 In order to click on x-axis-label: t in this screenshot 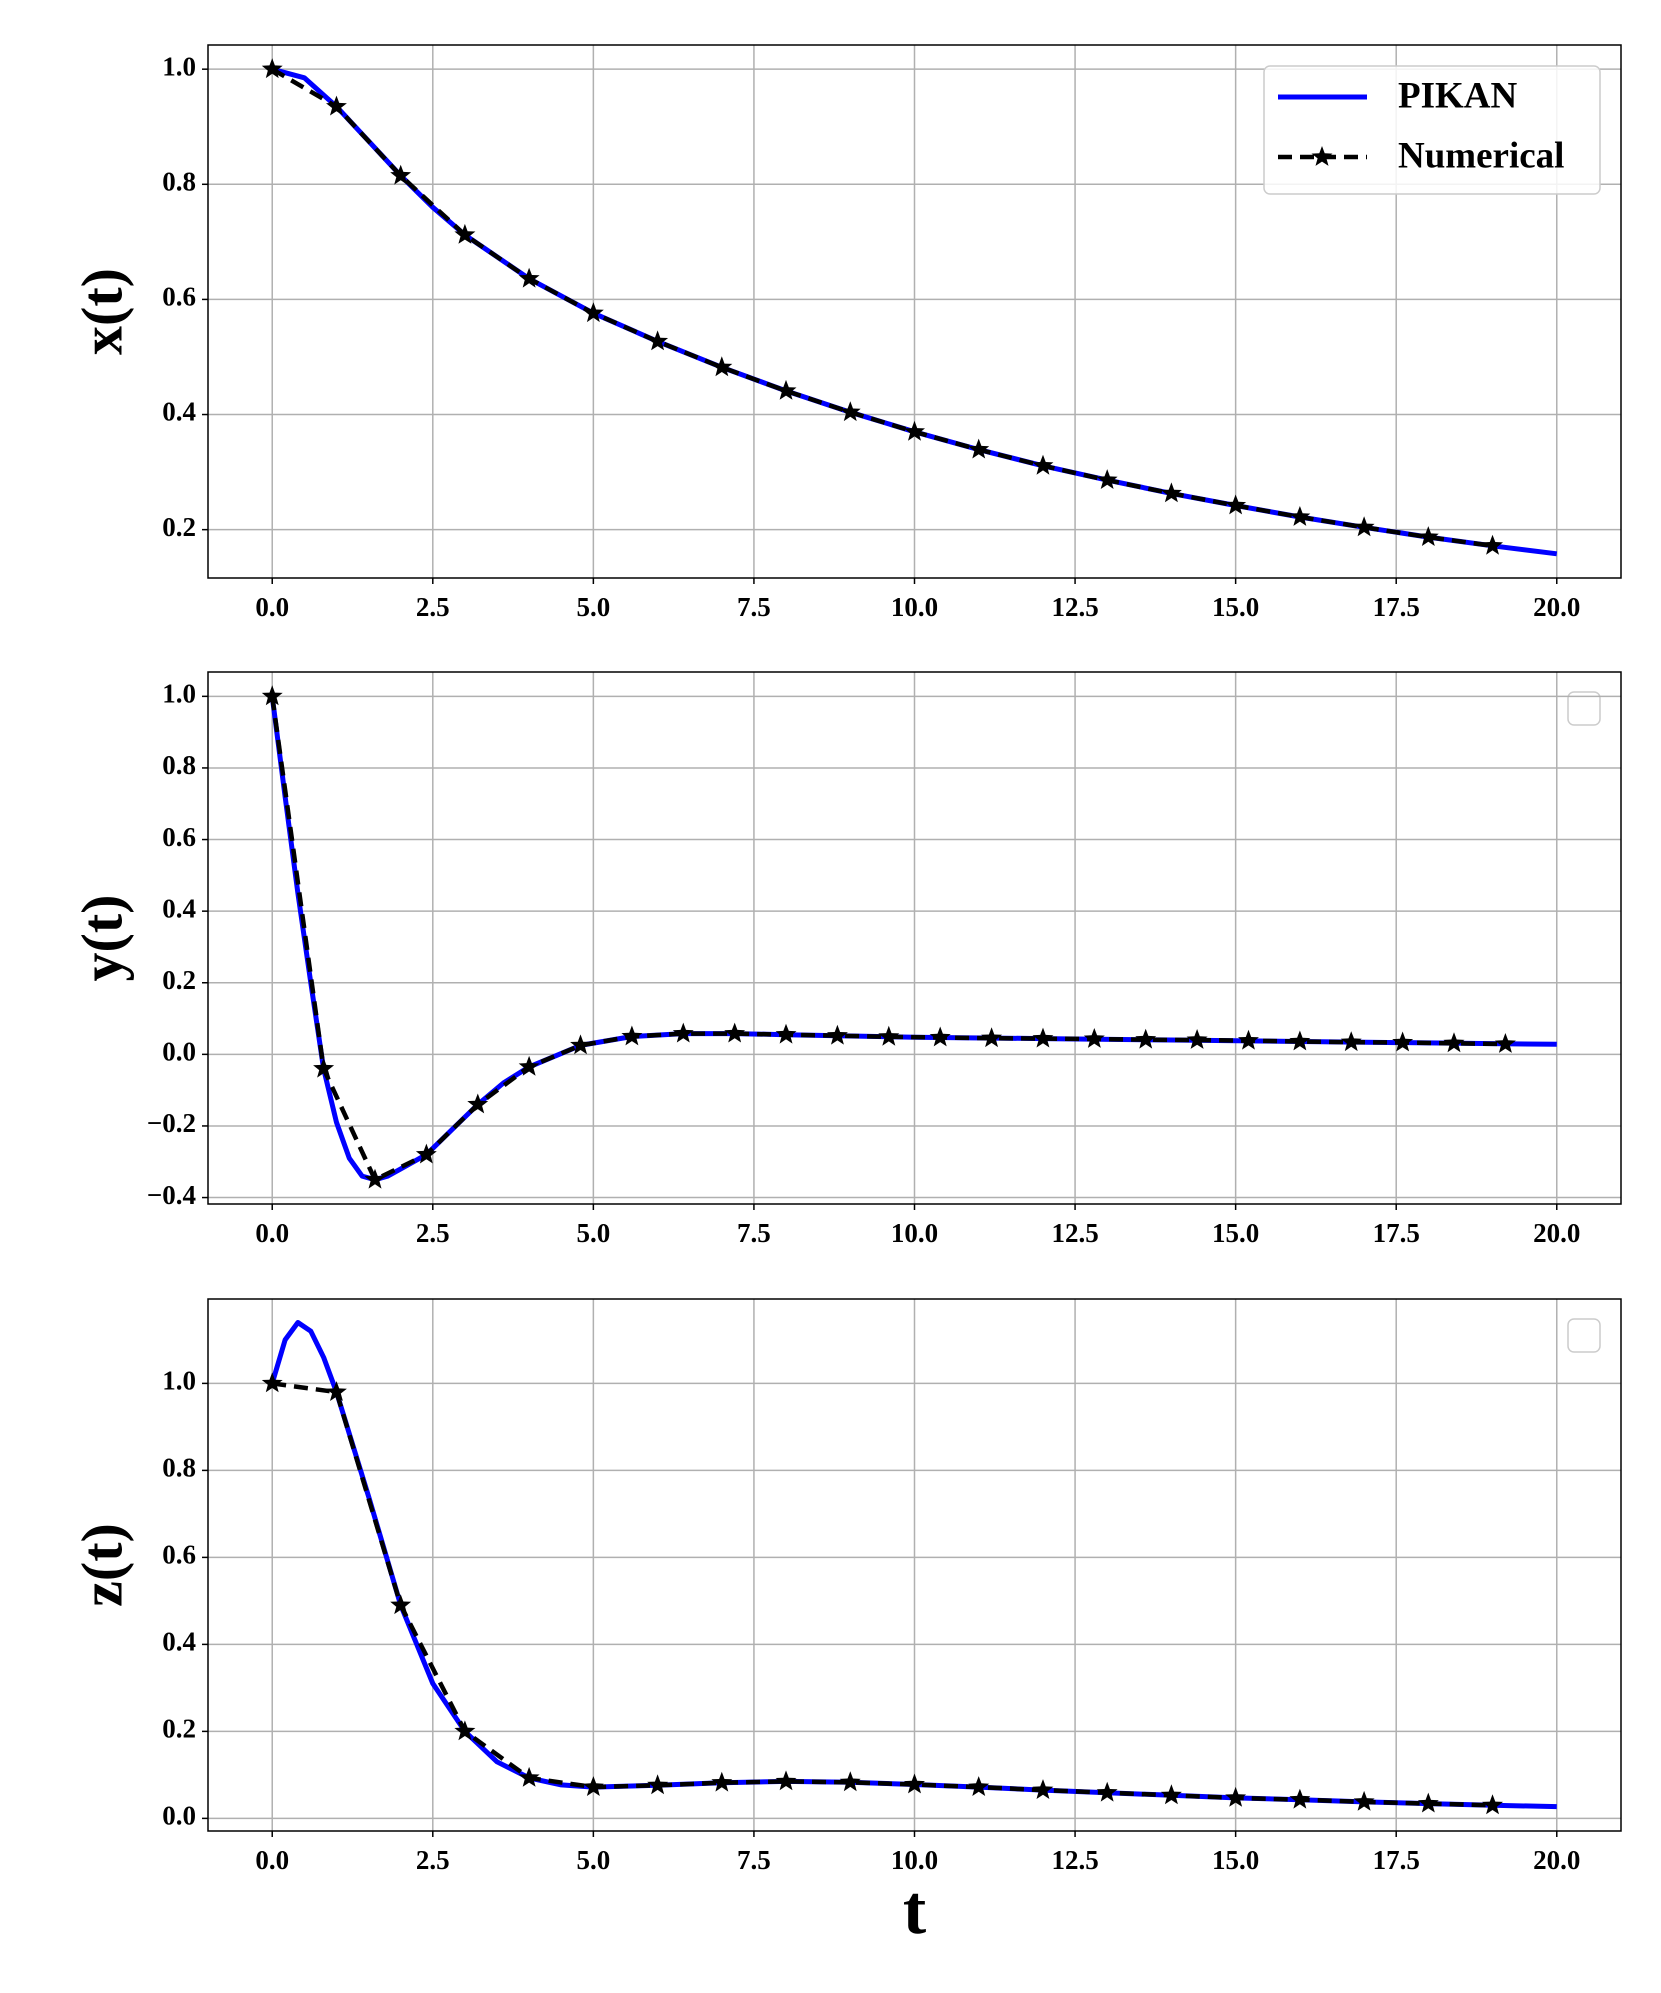, I will do `click(914, 1910)`.